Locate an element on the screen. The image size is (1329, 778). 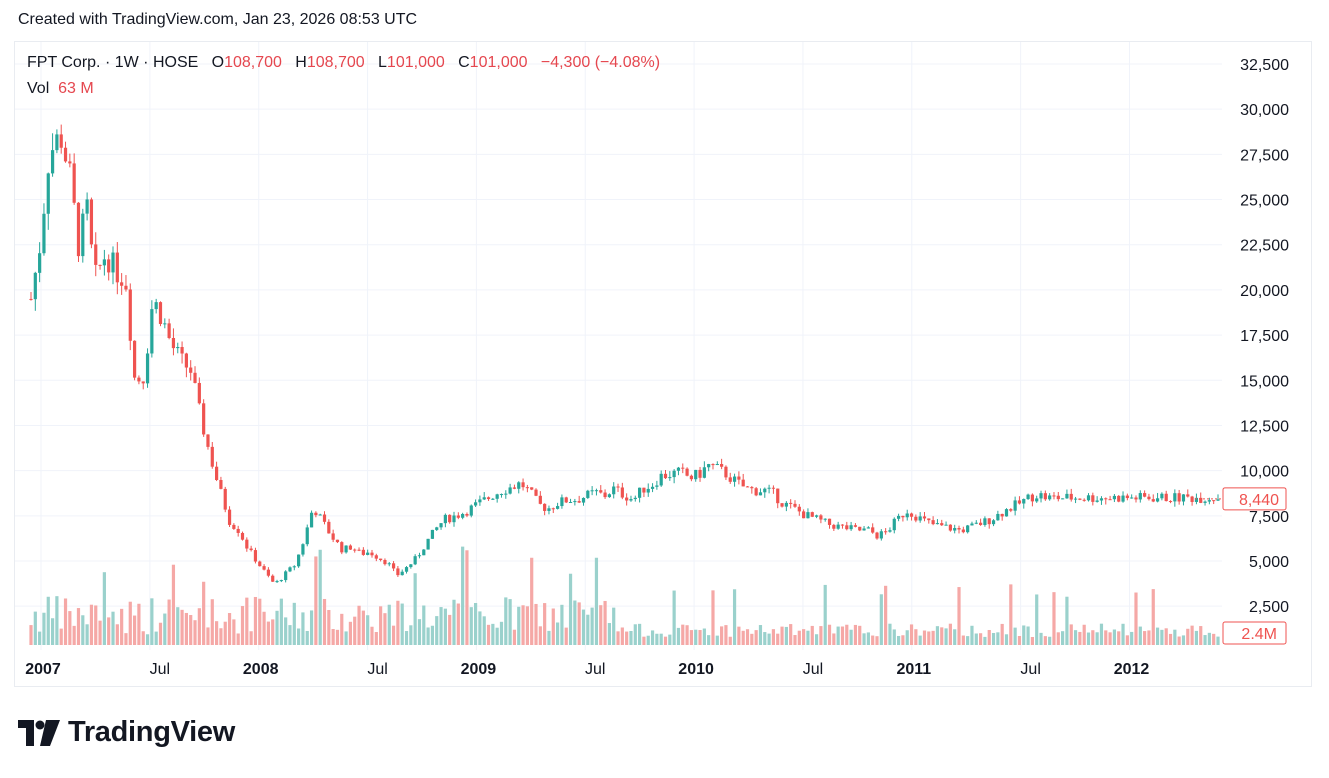
tradingview-logo: TradingView is located at coordinates (126, 732).